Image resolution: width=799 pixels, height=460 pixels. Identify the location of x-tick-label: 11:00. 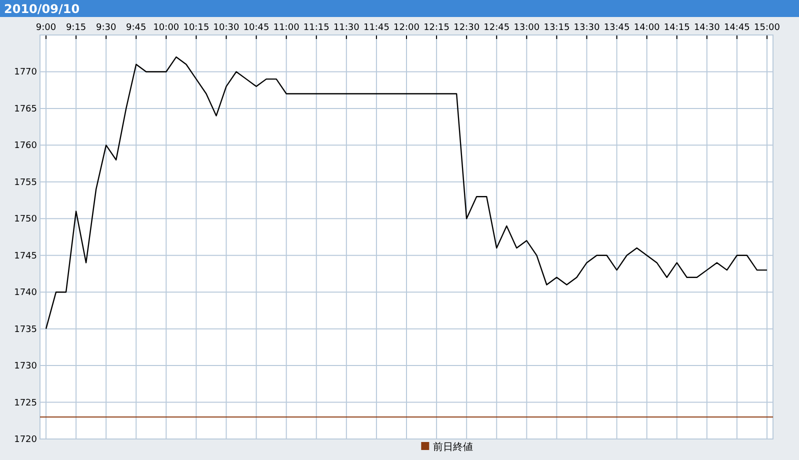
(286, 28).